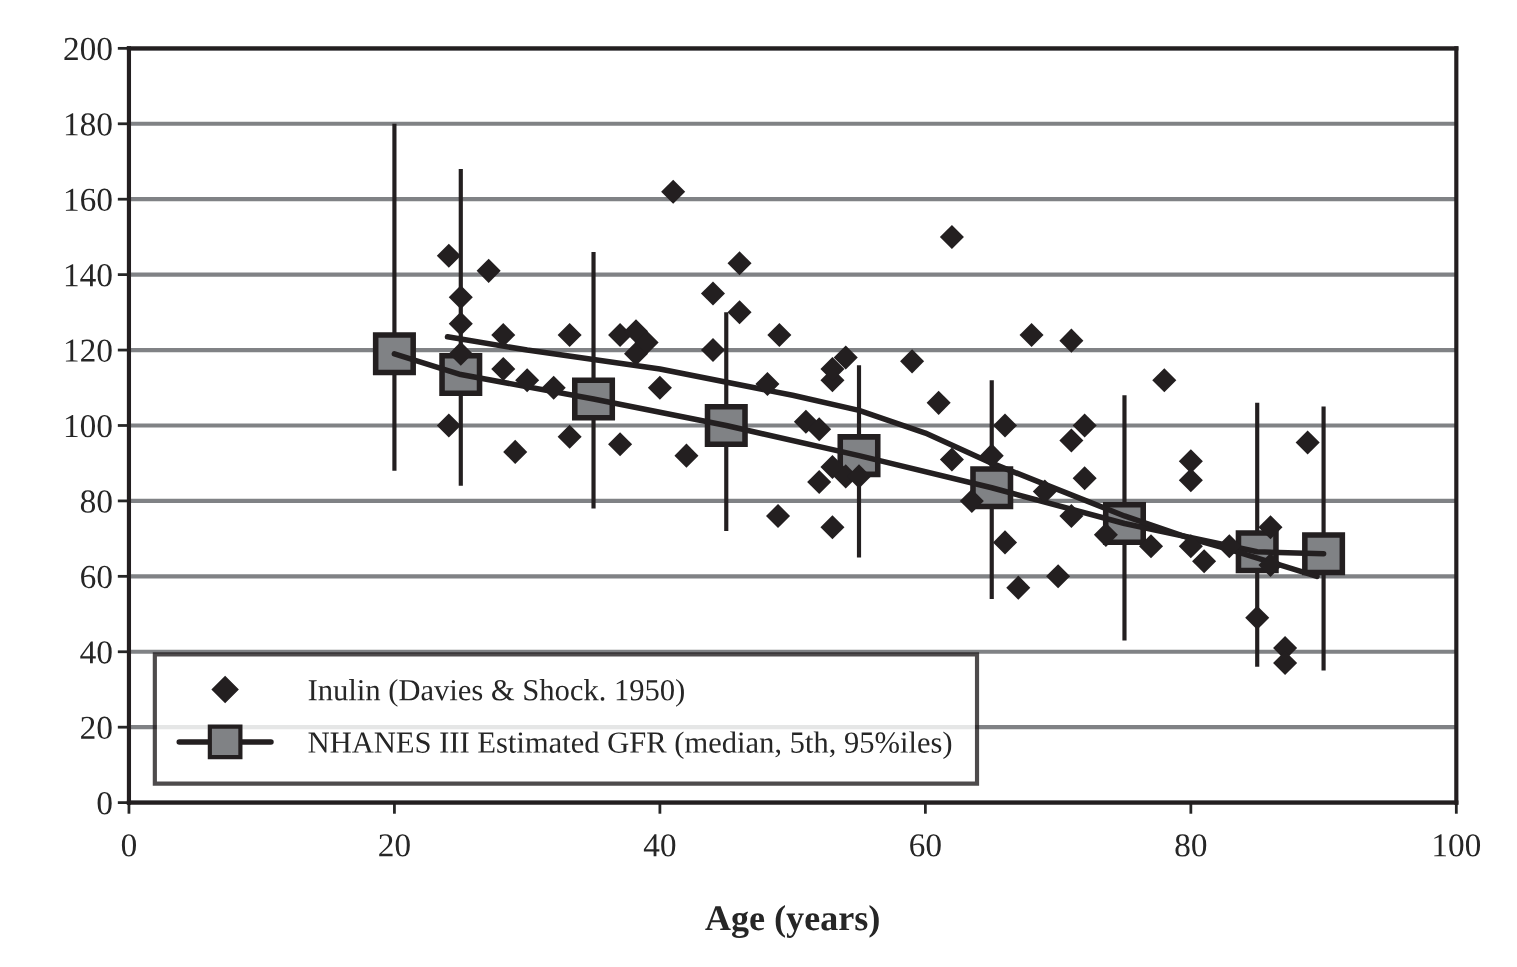  Describe the element at coordinates (394, 845) in the screenshot. I see `x-tick-label: 20` at that location.